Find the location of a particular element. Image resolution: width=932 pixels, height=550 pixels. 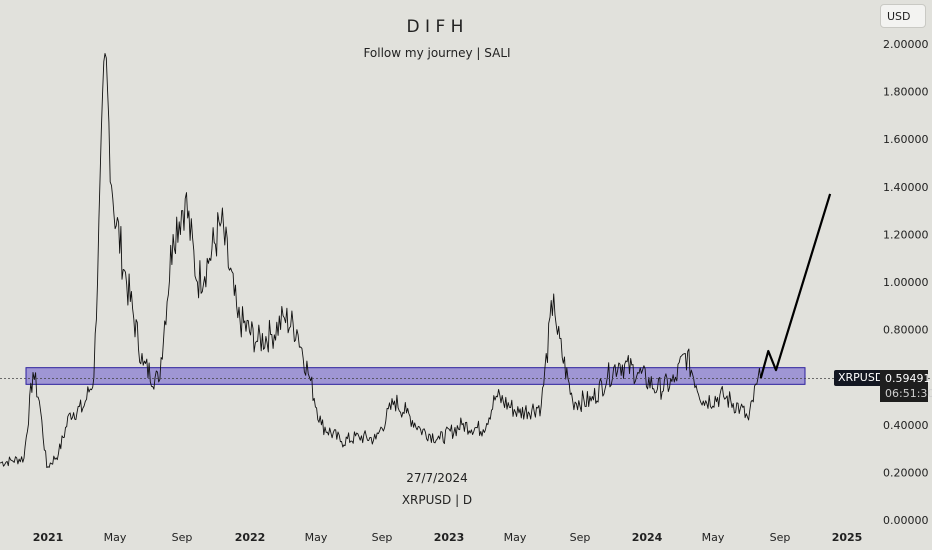

support-zone-layer is located at coordinates (415, 376).